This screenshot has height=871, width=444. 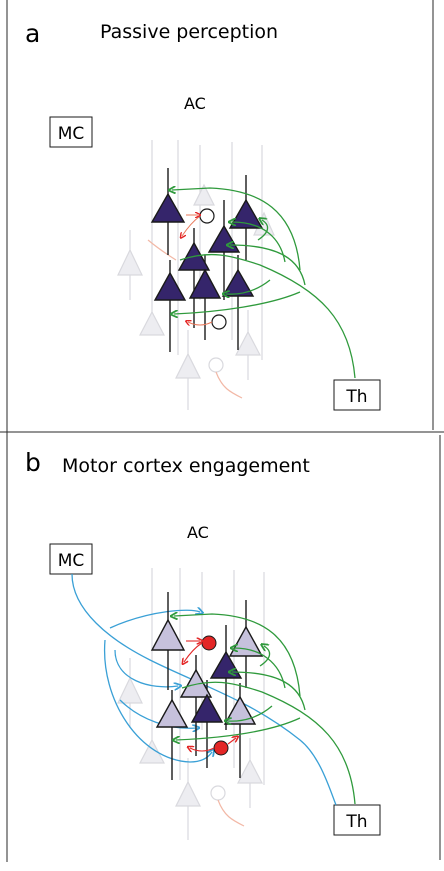 What do you see at coordinates (265, 709) in the screenshot?
I see `panel-b-thalamic-axons` at bounding box center [265, 709].